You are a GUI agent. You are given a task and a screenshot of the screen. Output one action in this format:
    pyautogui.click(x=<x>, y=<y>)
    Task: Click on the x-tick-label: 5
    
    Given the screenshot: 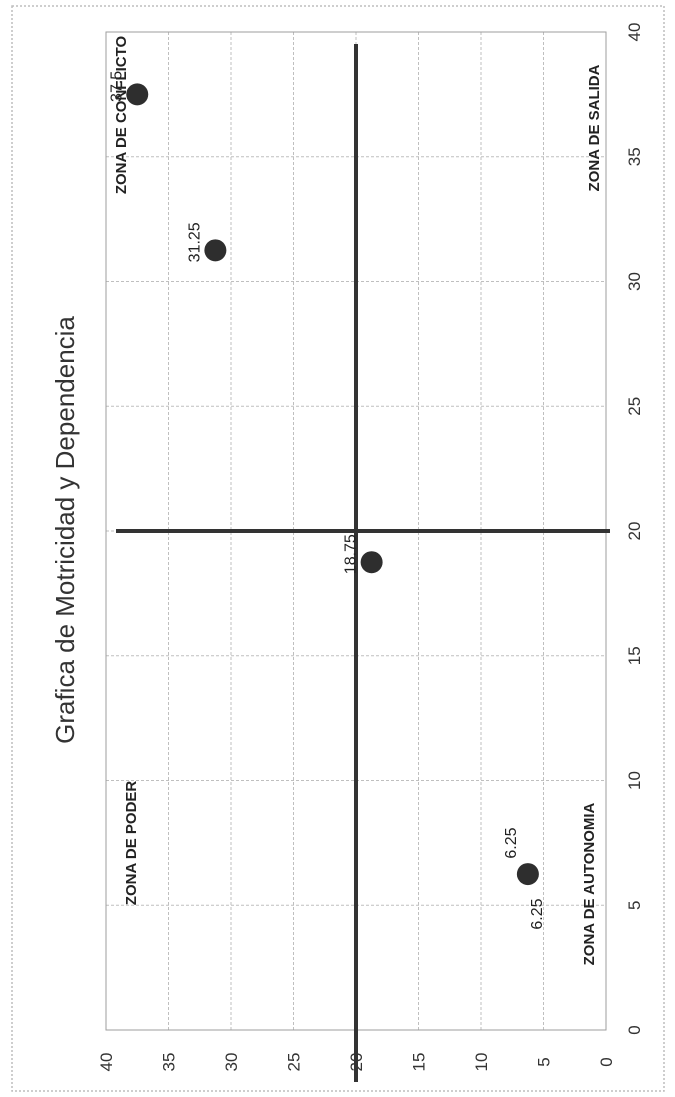 What is the action you would take?
    pyautogui.click(x=634, y=905)
    